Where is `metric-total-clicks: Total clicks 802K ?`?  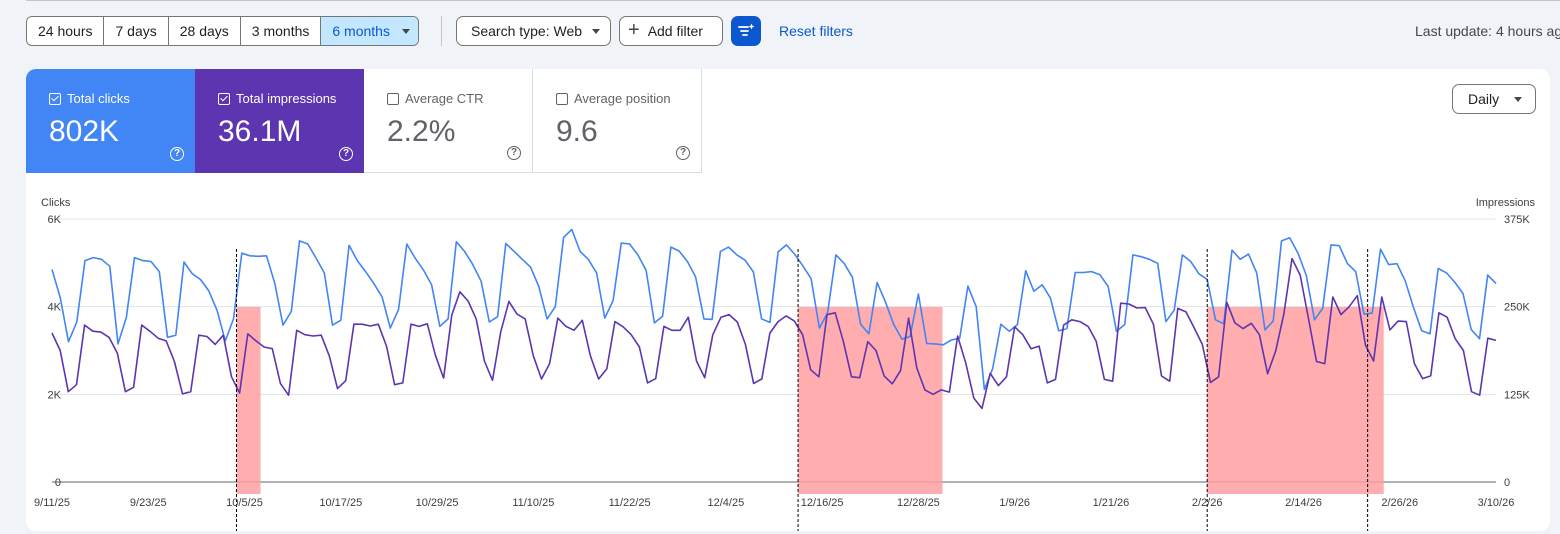
metric-total-clicks: Total clicks 802K ? is located at coordinates (110, 121).